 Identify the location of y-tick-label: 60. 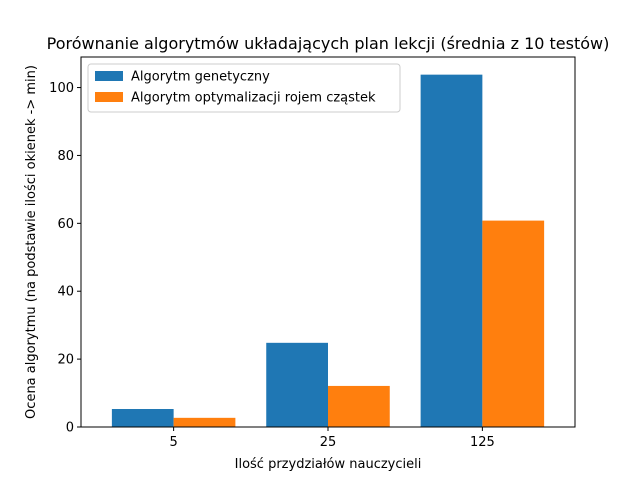
(65, 224).